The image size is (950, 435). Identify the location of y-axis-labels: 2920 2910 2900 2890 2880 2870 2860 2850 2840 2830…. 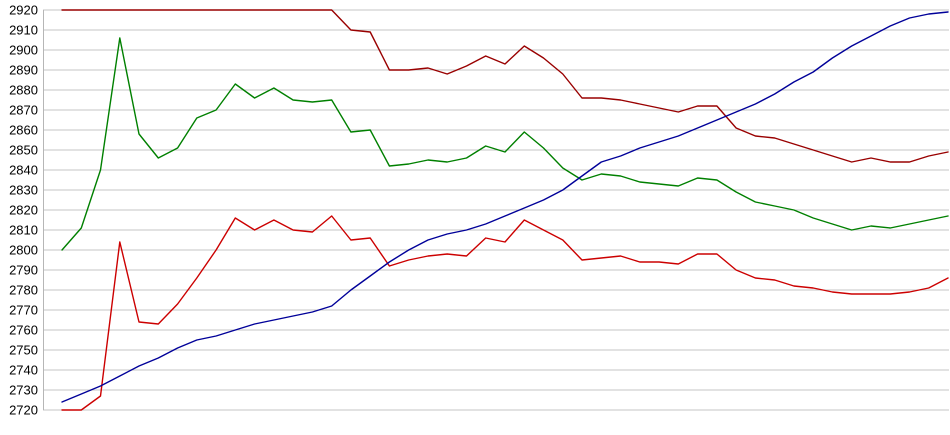
(23, 210).